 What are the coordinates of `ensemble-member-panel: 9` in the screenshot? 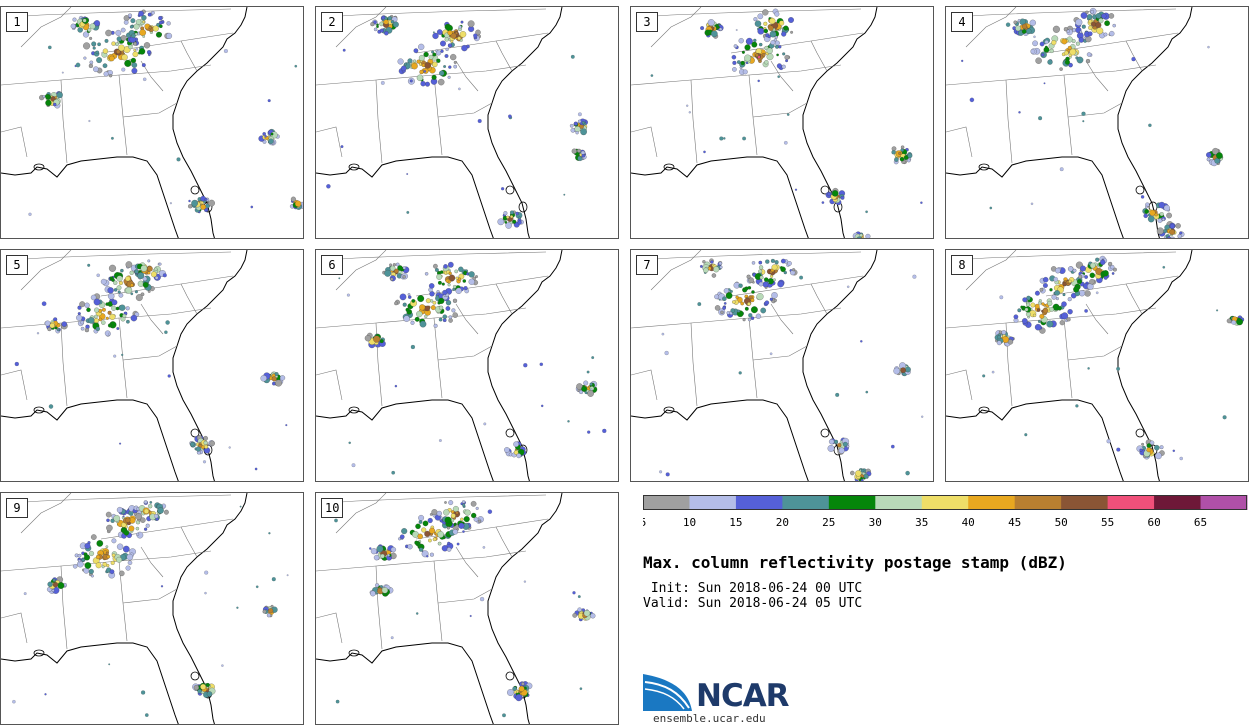 It's located at (152, 608).